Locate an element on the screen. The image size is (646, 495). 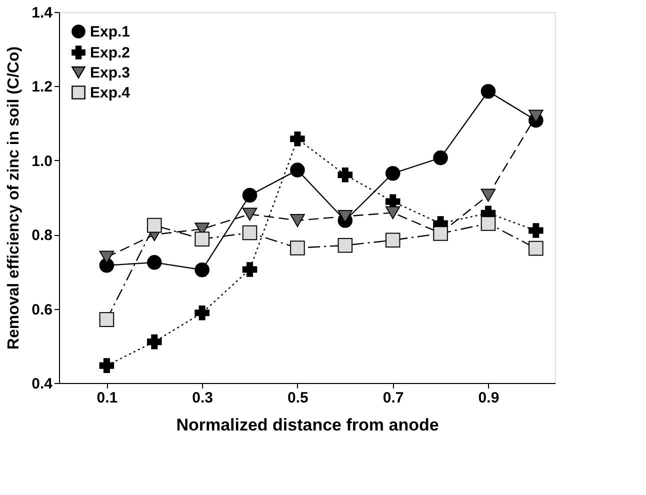
y-axis-title: Removal efficiency of zinc in soil (C/Co) is located at coordinates (14, 198).